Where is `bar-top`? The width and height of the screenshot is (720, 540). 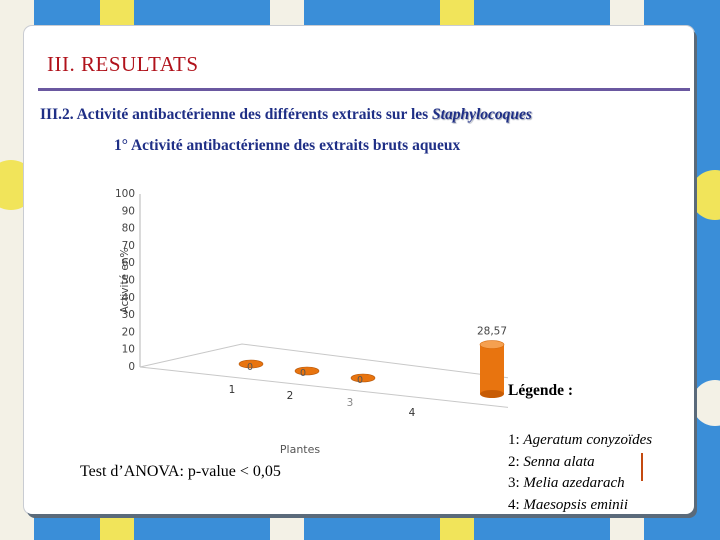 bar-top is located at coordinates (492, 344).